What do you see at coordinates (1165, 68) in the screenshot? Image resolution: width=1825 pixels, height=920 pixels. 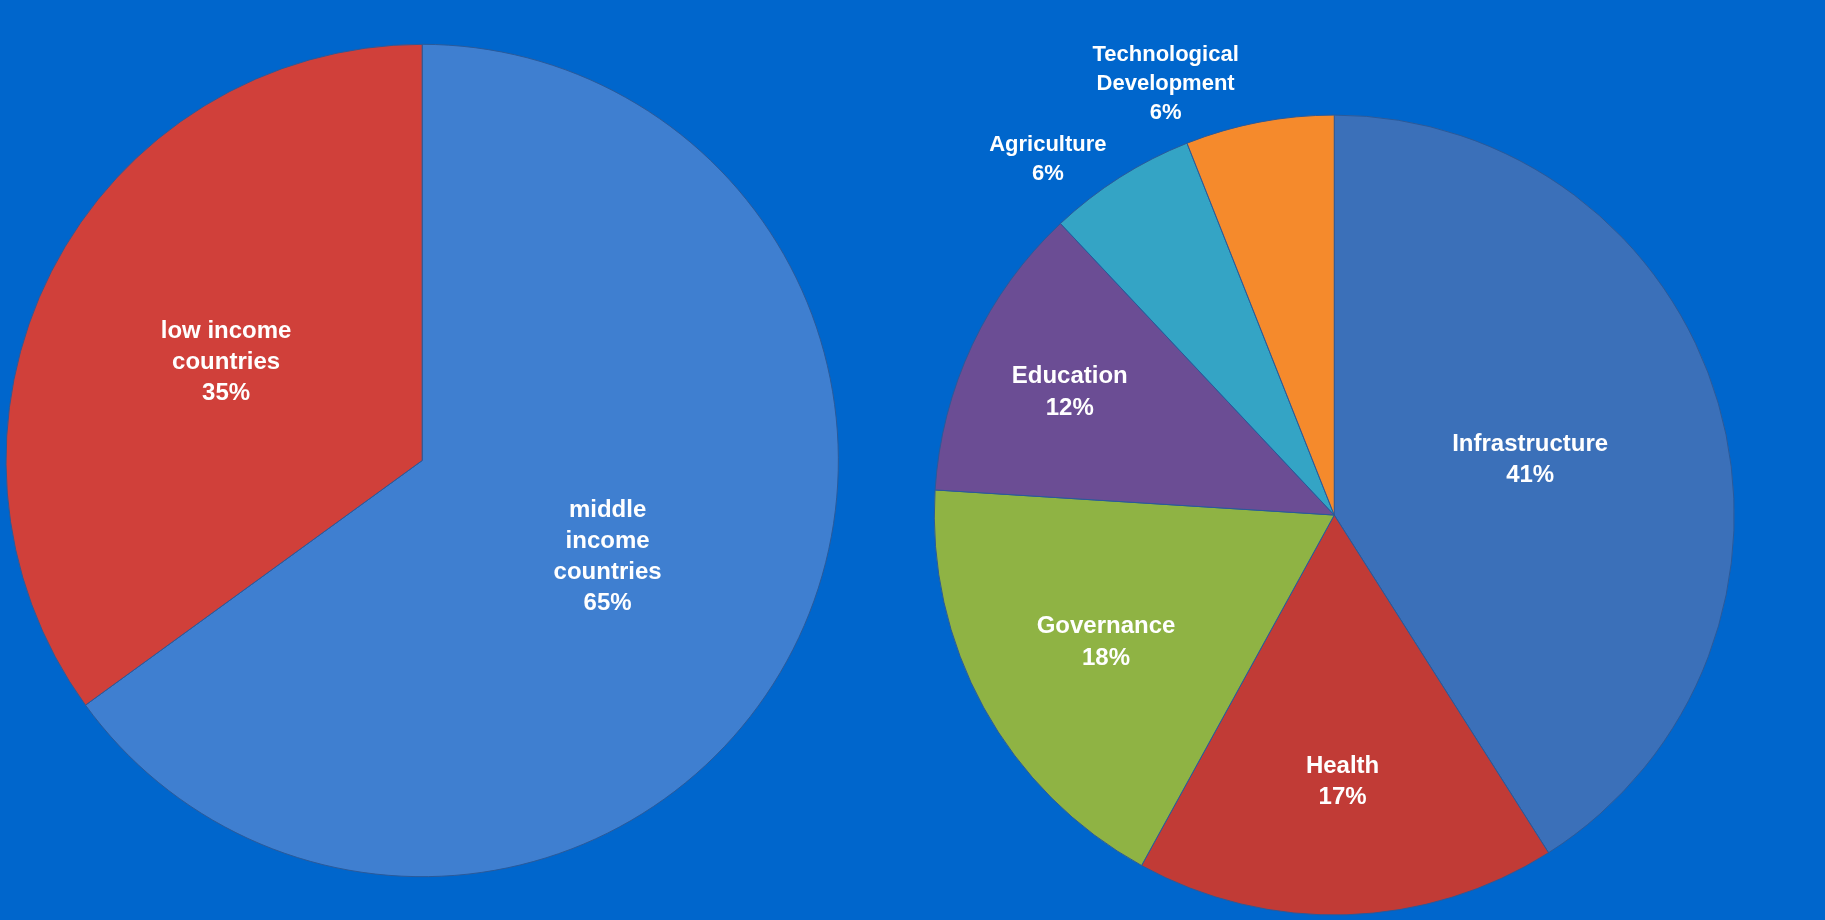 I see `slice-label: Technological Development` at bounding box center [1165, 68].